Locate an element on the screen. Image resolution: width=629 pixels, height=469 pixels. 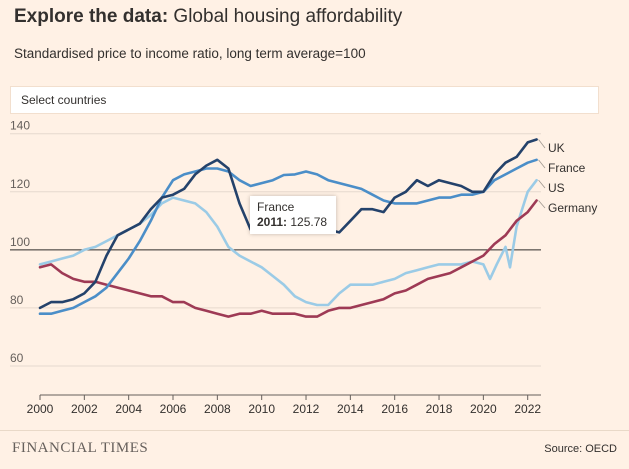
source-note: Source: OECD is located at coordinates (580, 449).